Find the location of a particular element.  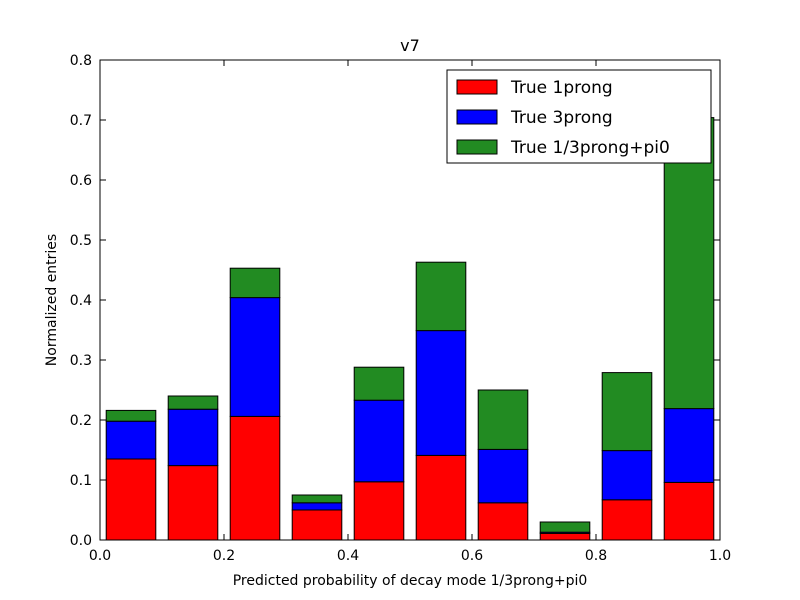

x-tick-label: 0.6 is located at coordinates (472, 556).